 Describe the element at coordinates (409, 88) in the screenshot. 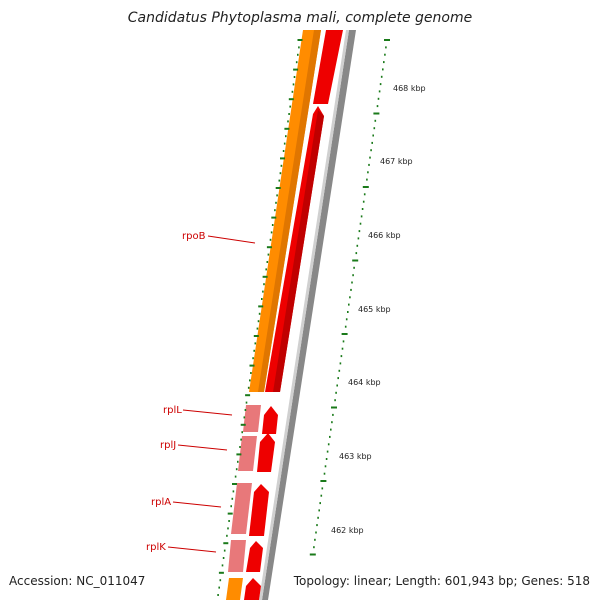

I see `scale-label-468: 468 kbp` at that location.